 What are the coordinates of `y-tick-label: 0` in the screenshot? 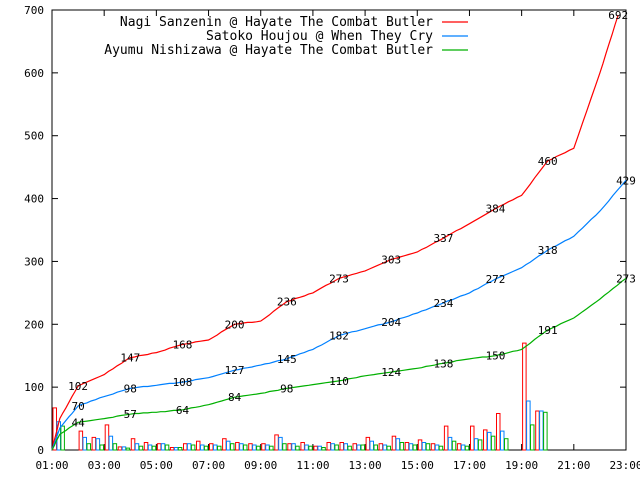 It's located at (40, 450).